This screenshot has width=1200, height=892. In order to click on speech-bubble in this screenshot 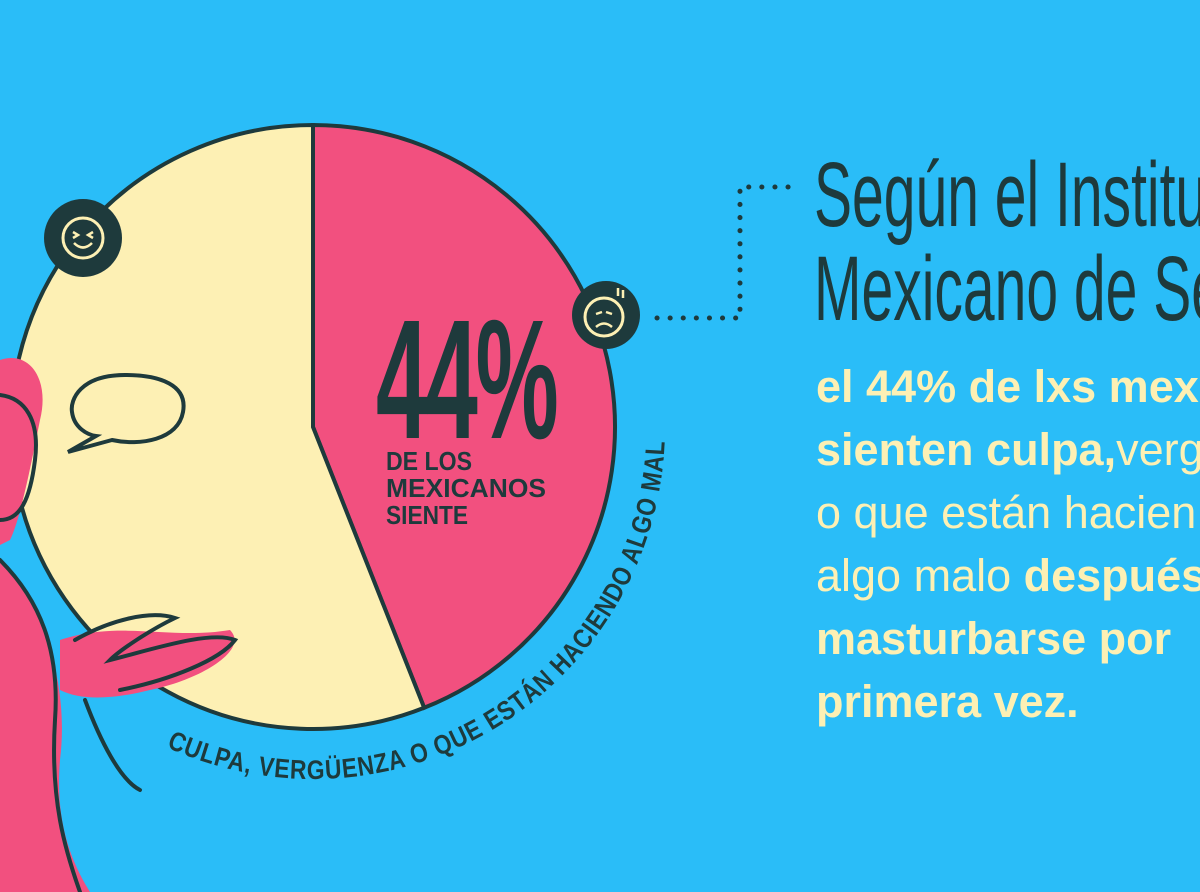, I will do `click(126, 413)`.